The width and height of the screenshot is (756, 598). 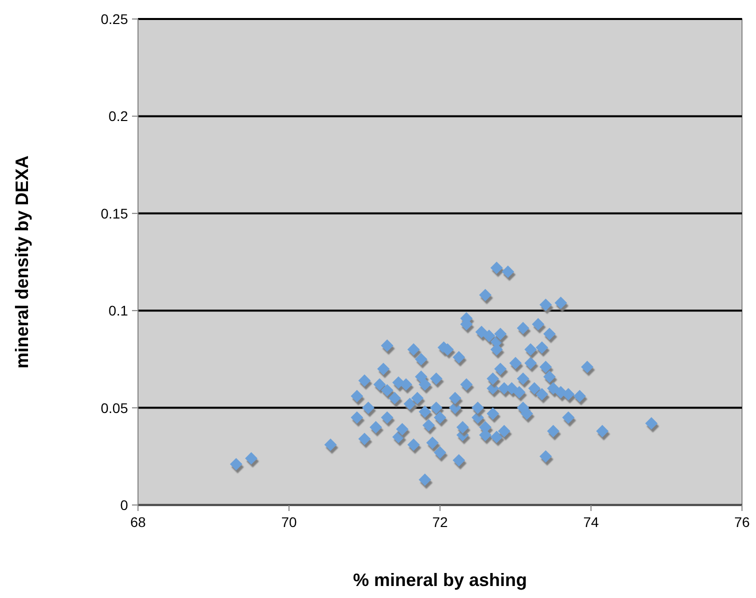 I want to click on x-tick-label: 76, so click(x=742, y=522).